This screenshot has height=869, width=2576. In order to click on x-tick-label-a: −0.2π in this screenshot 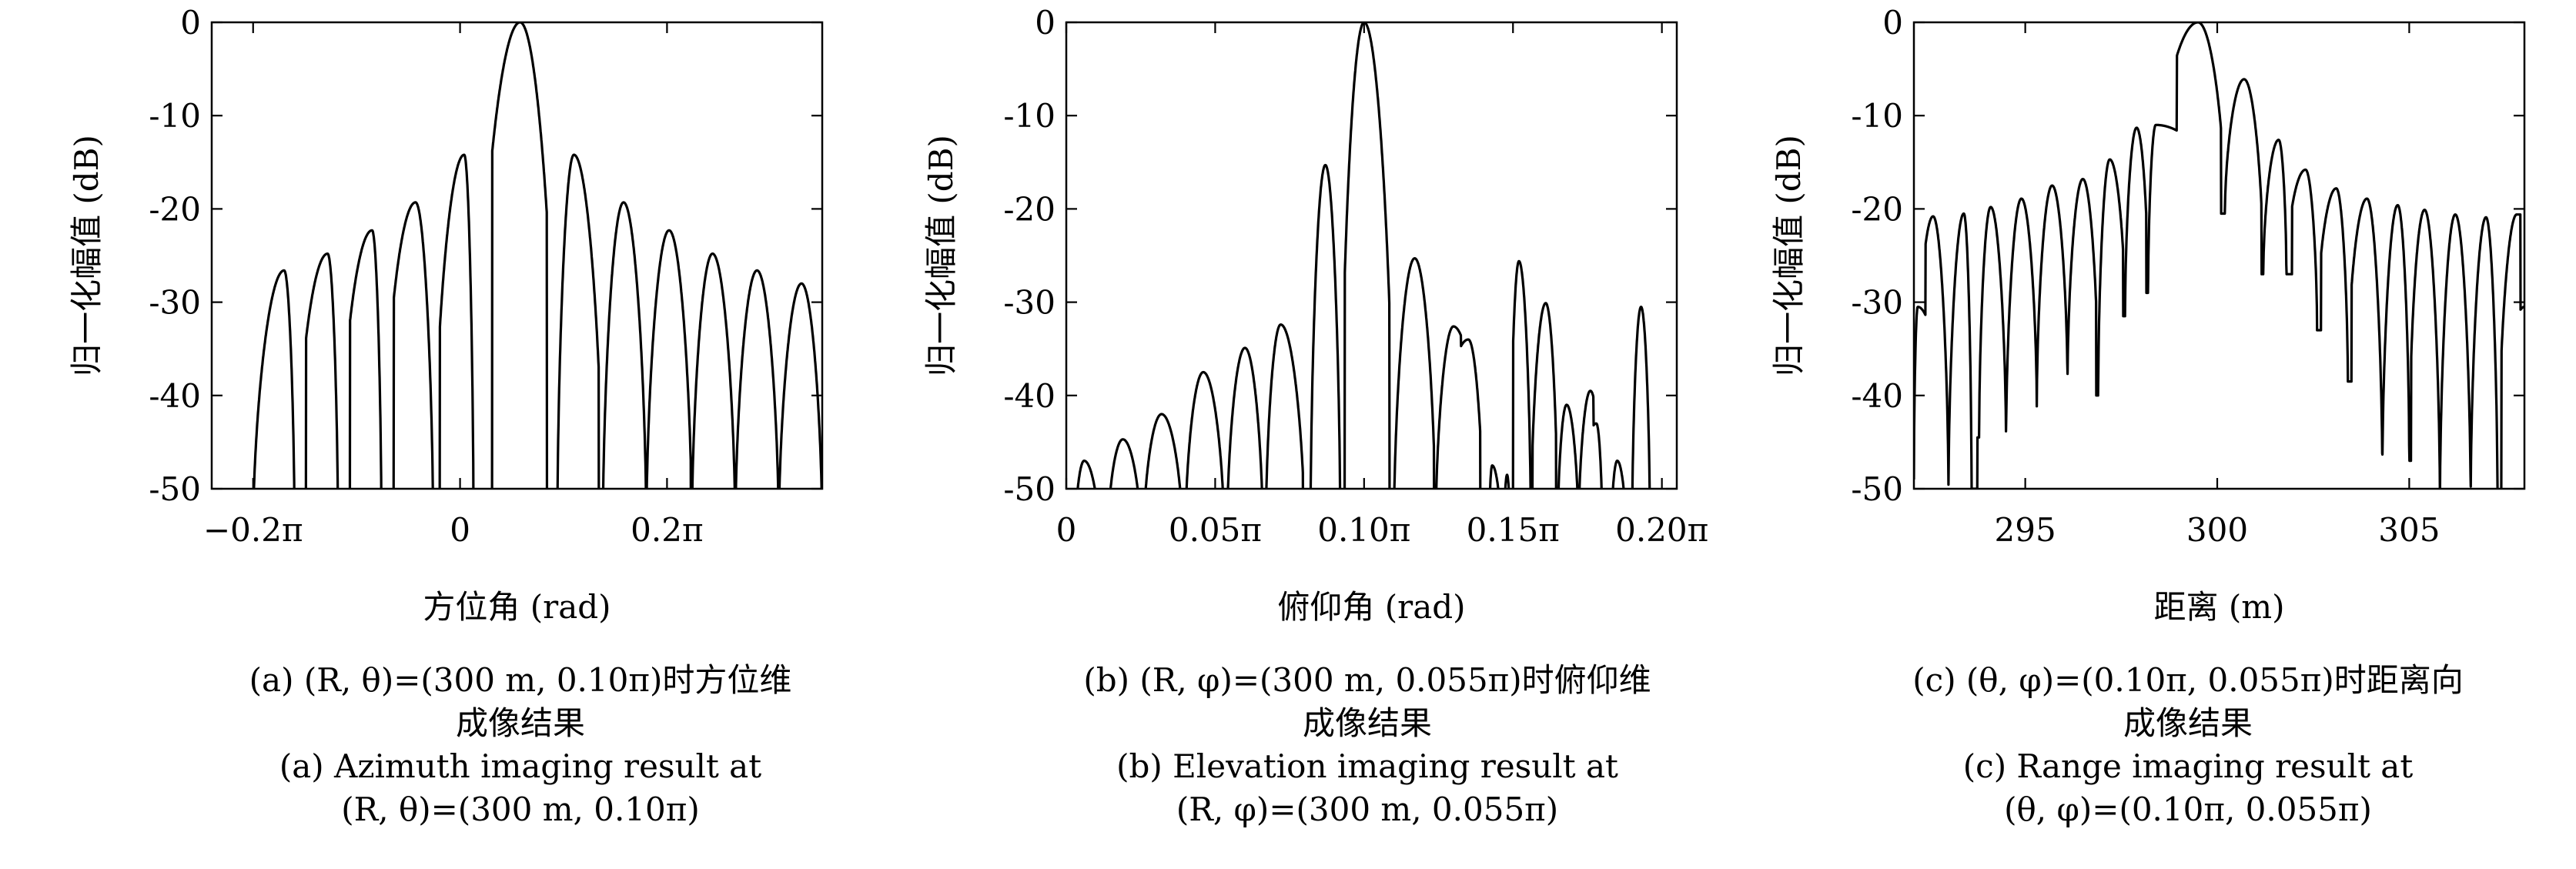, I will do `click(253, 530)`.